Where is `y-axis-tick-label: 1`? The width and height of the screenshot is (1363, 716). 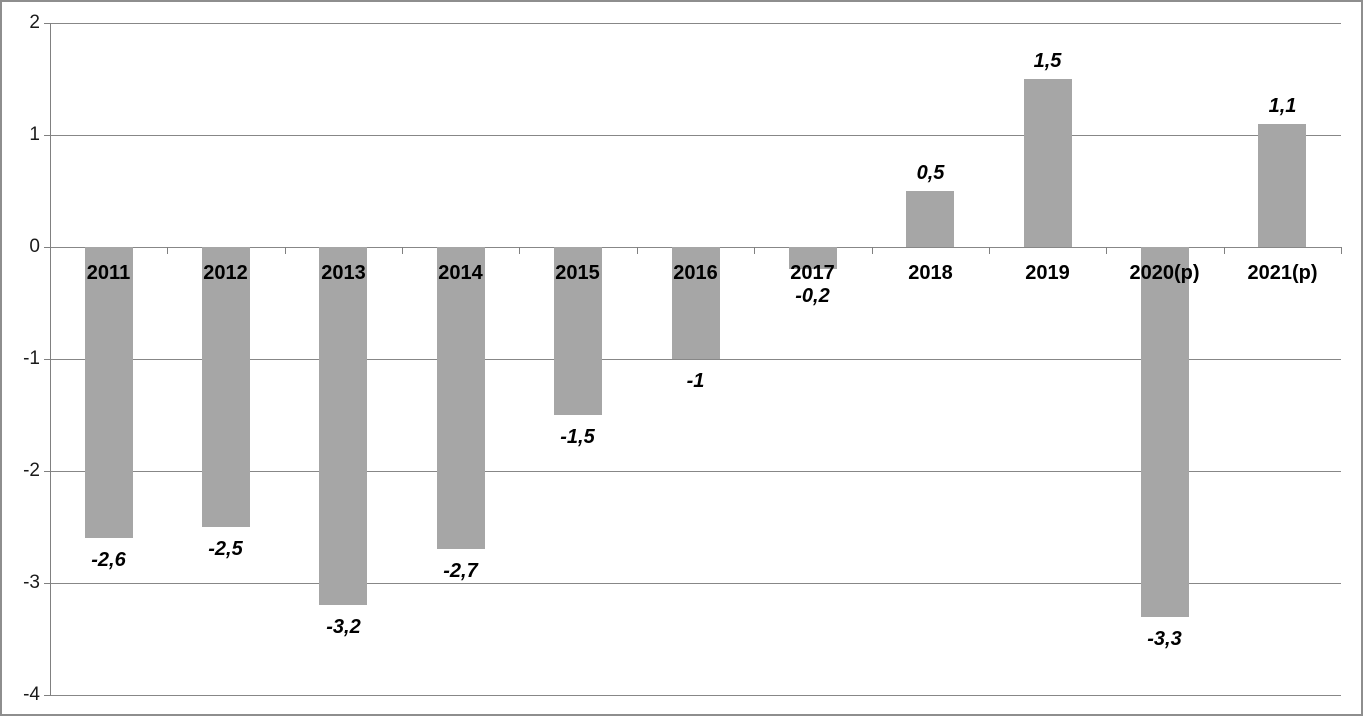 y-axis-tick-label: 1 is located at coordinates (34, 134).